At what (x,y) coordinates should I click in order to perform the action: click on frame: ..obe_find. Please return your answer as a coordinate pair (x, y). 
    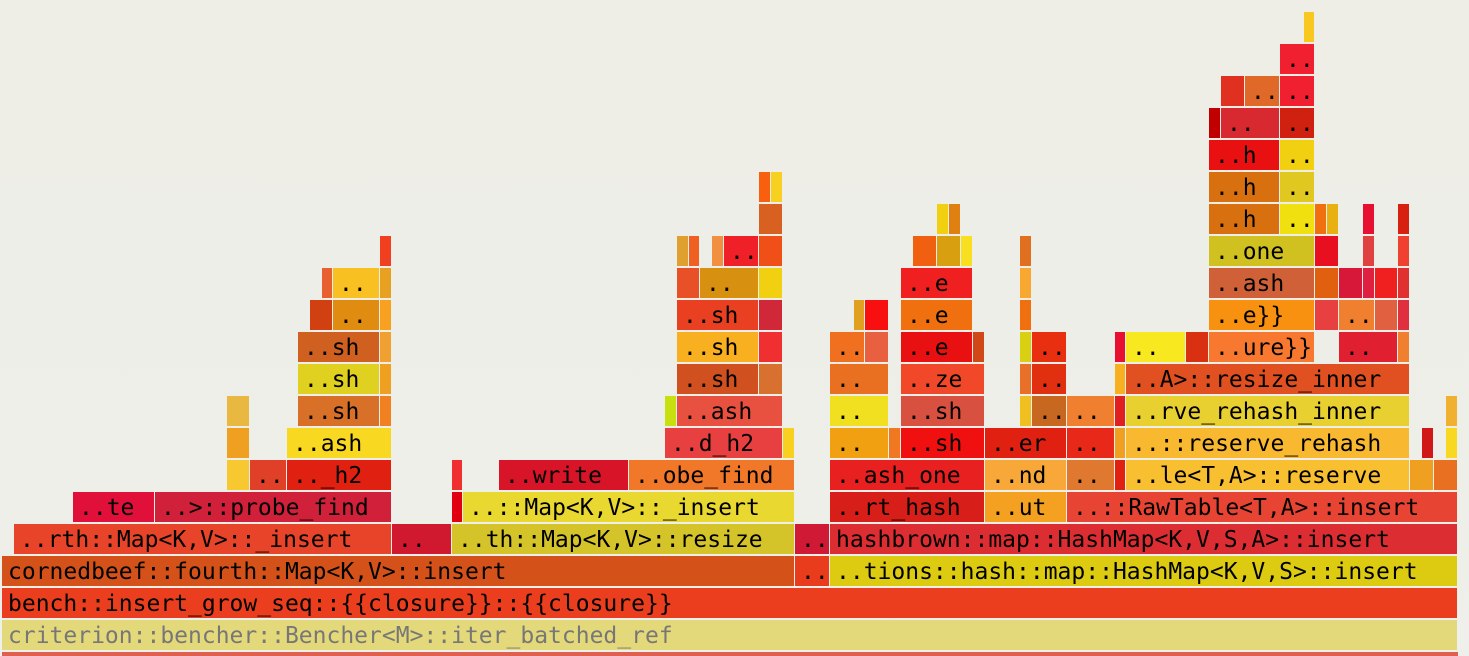
    Looking at the image, I should click on (711, 475).